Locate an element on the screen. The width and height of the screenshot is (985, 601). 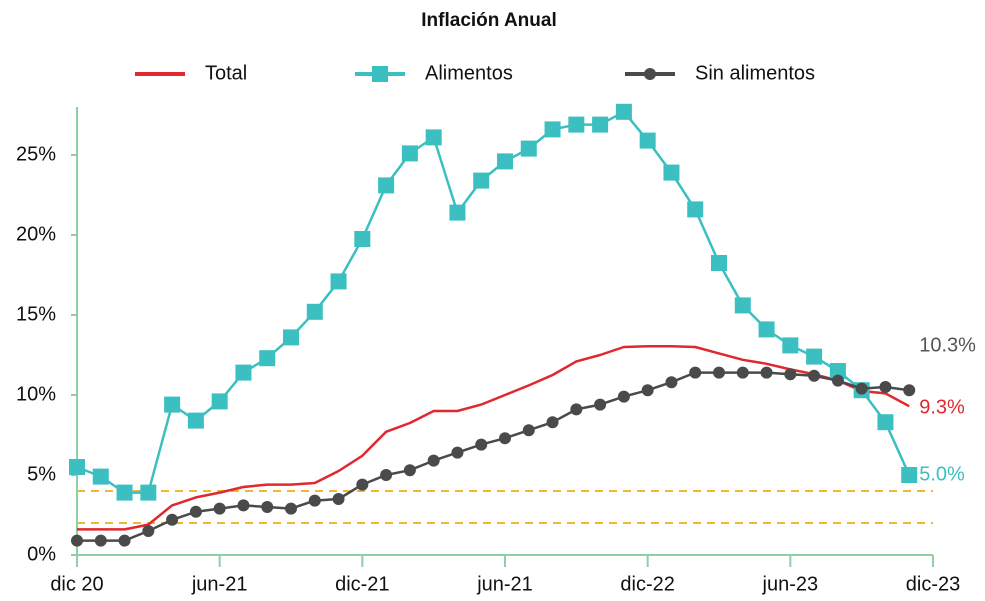
y-tick-label: 20% is located at coordinates (36, 234).